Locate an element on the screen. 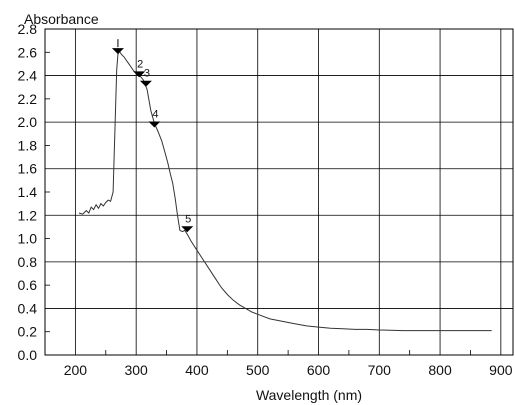  peak-markers: 23 4 5 is located at coordinates (152, 136).